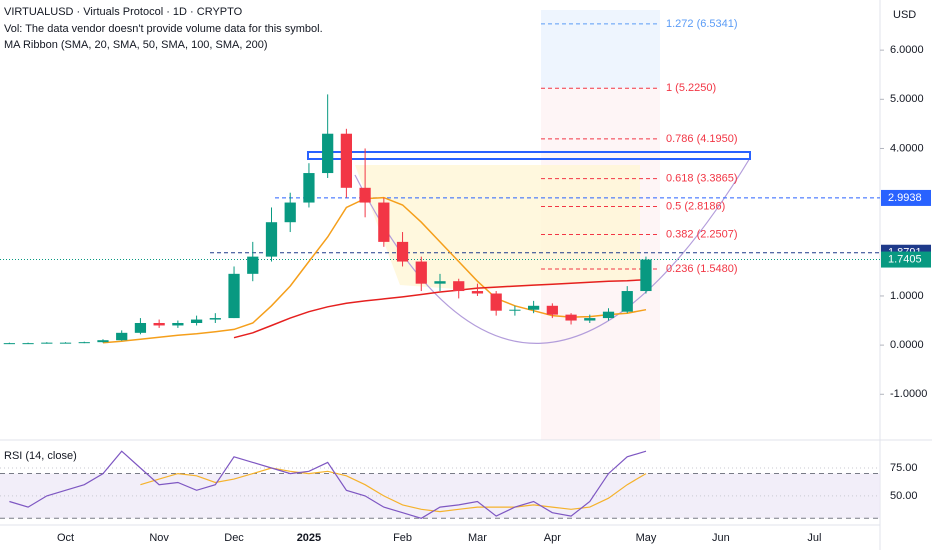  I want to click on fib-label: 1 (5.2250), so click(691, 88).